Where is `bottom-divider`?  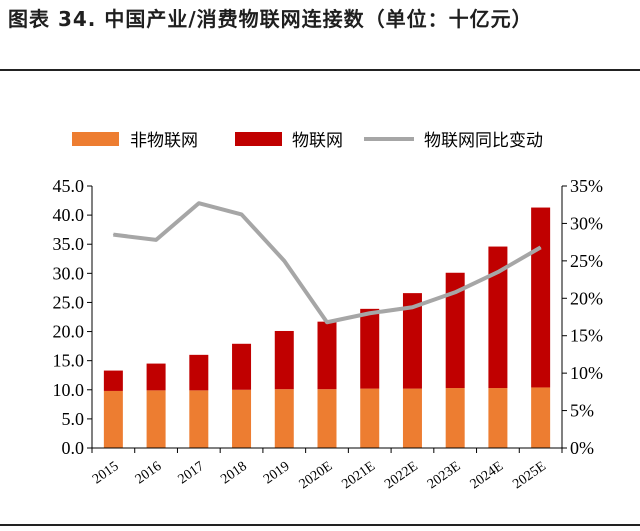
bottom-divider is located at coordinates (320, 525).